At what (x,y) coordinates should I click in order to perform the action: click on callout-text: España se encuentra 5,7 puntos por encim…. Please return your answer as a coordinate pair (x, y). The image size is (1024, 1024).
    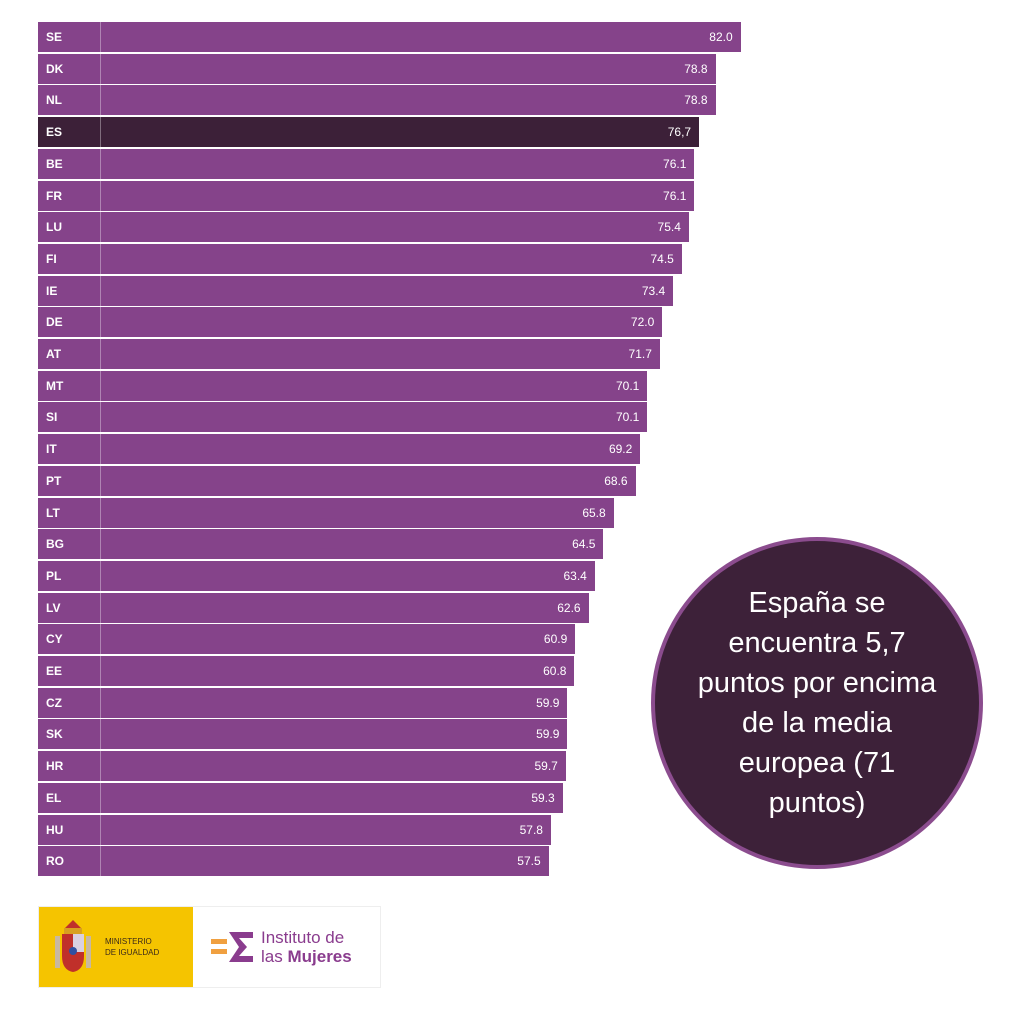
    Looking at the image, I should click on (817, 703).